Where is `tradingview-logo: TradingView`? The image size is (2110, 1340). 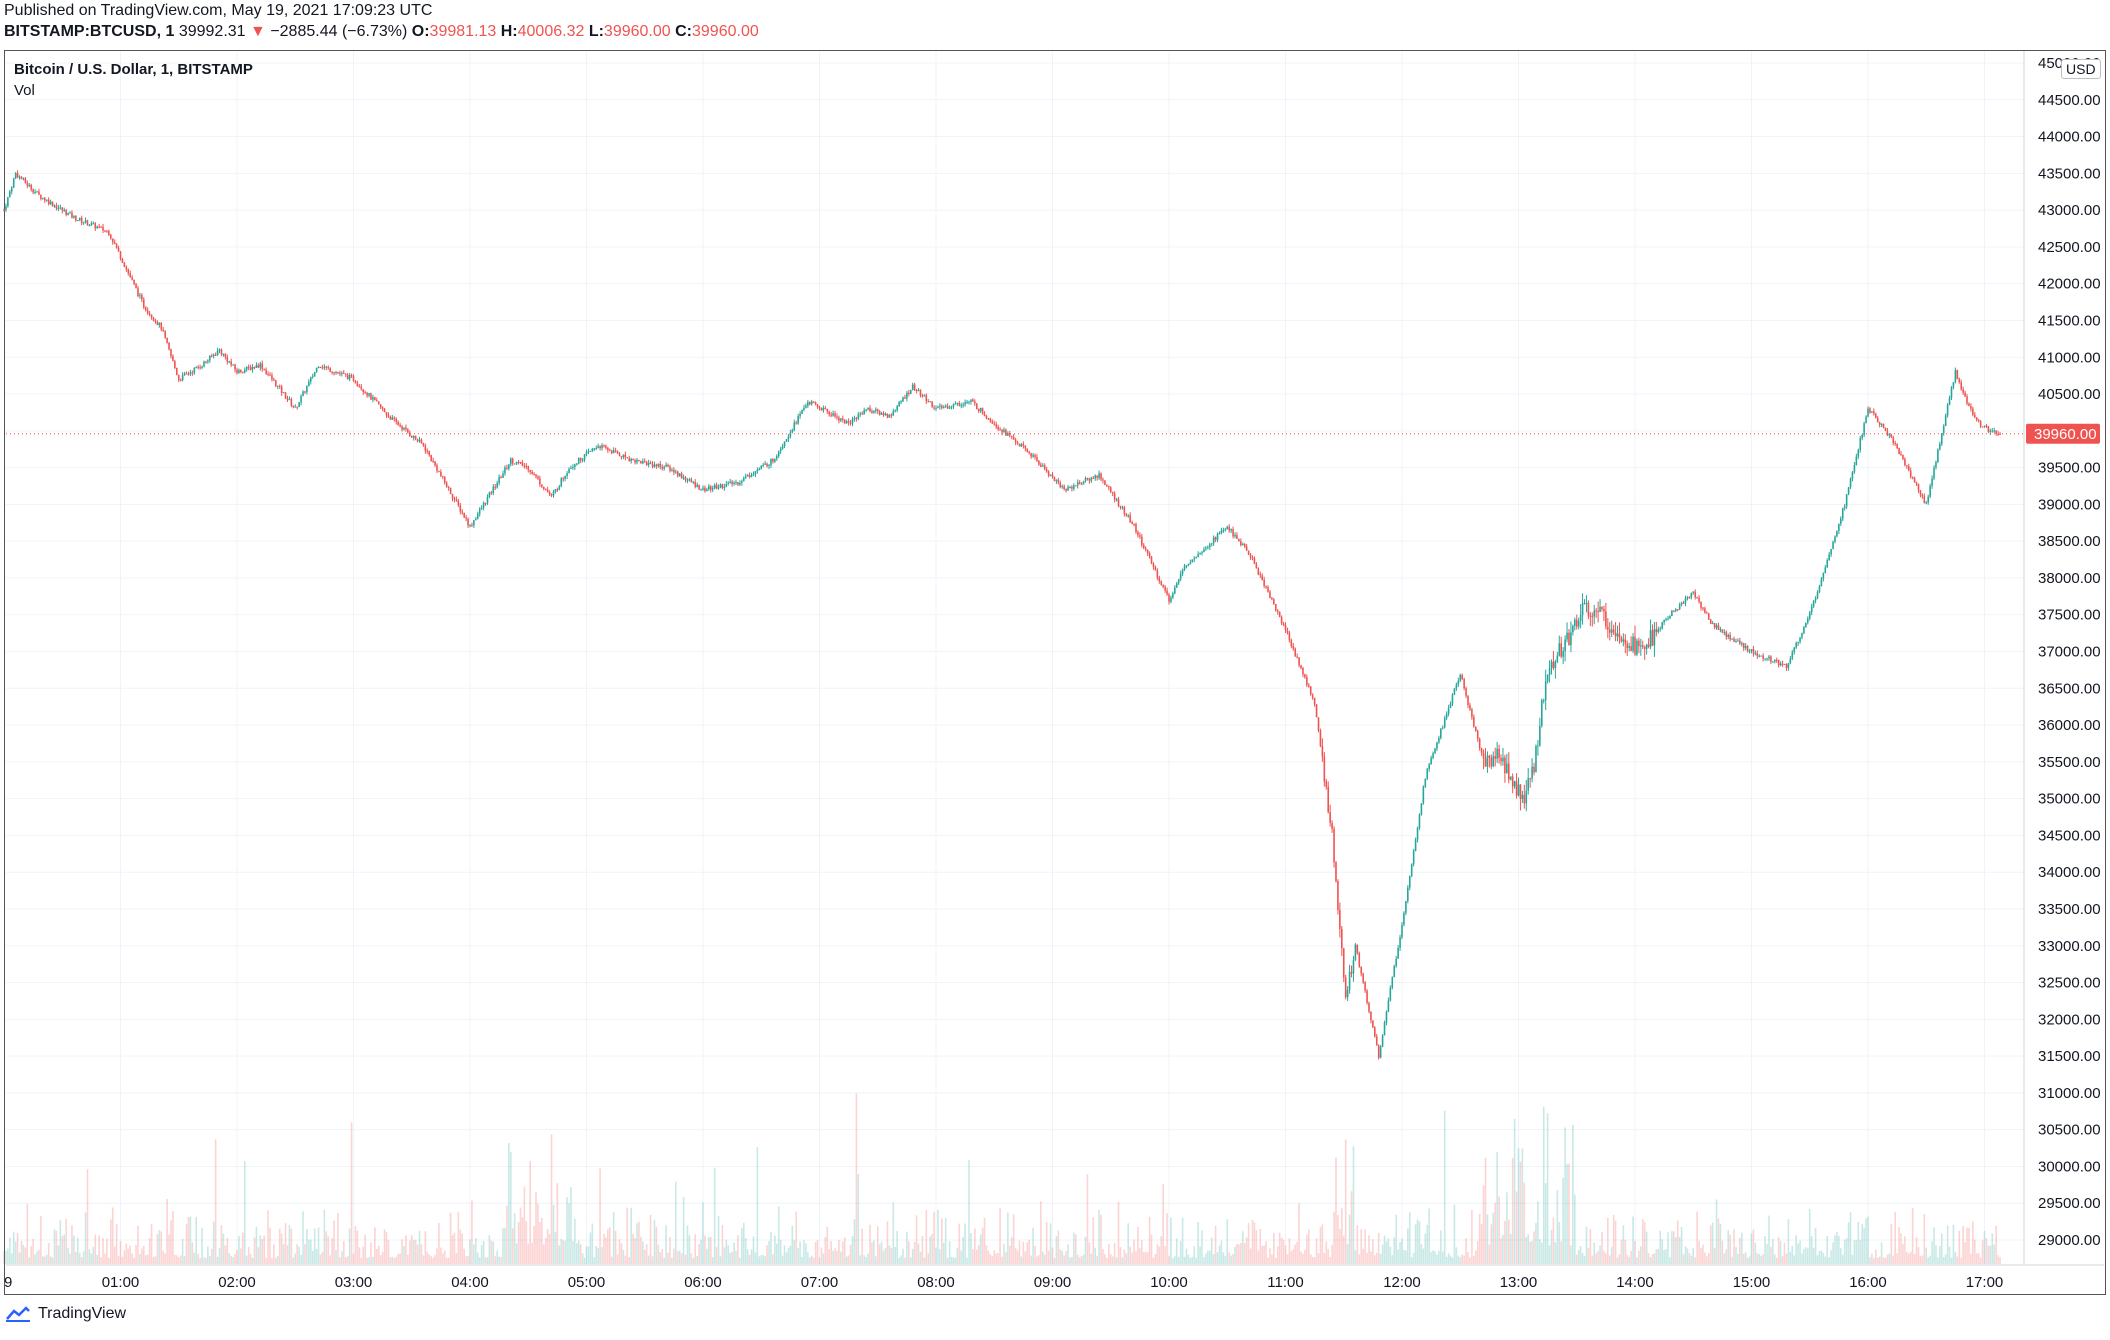 tradingview-logo: TradingView is located at coordinates (65, 1314).